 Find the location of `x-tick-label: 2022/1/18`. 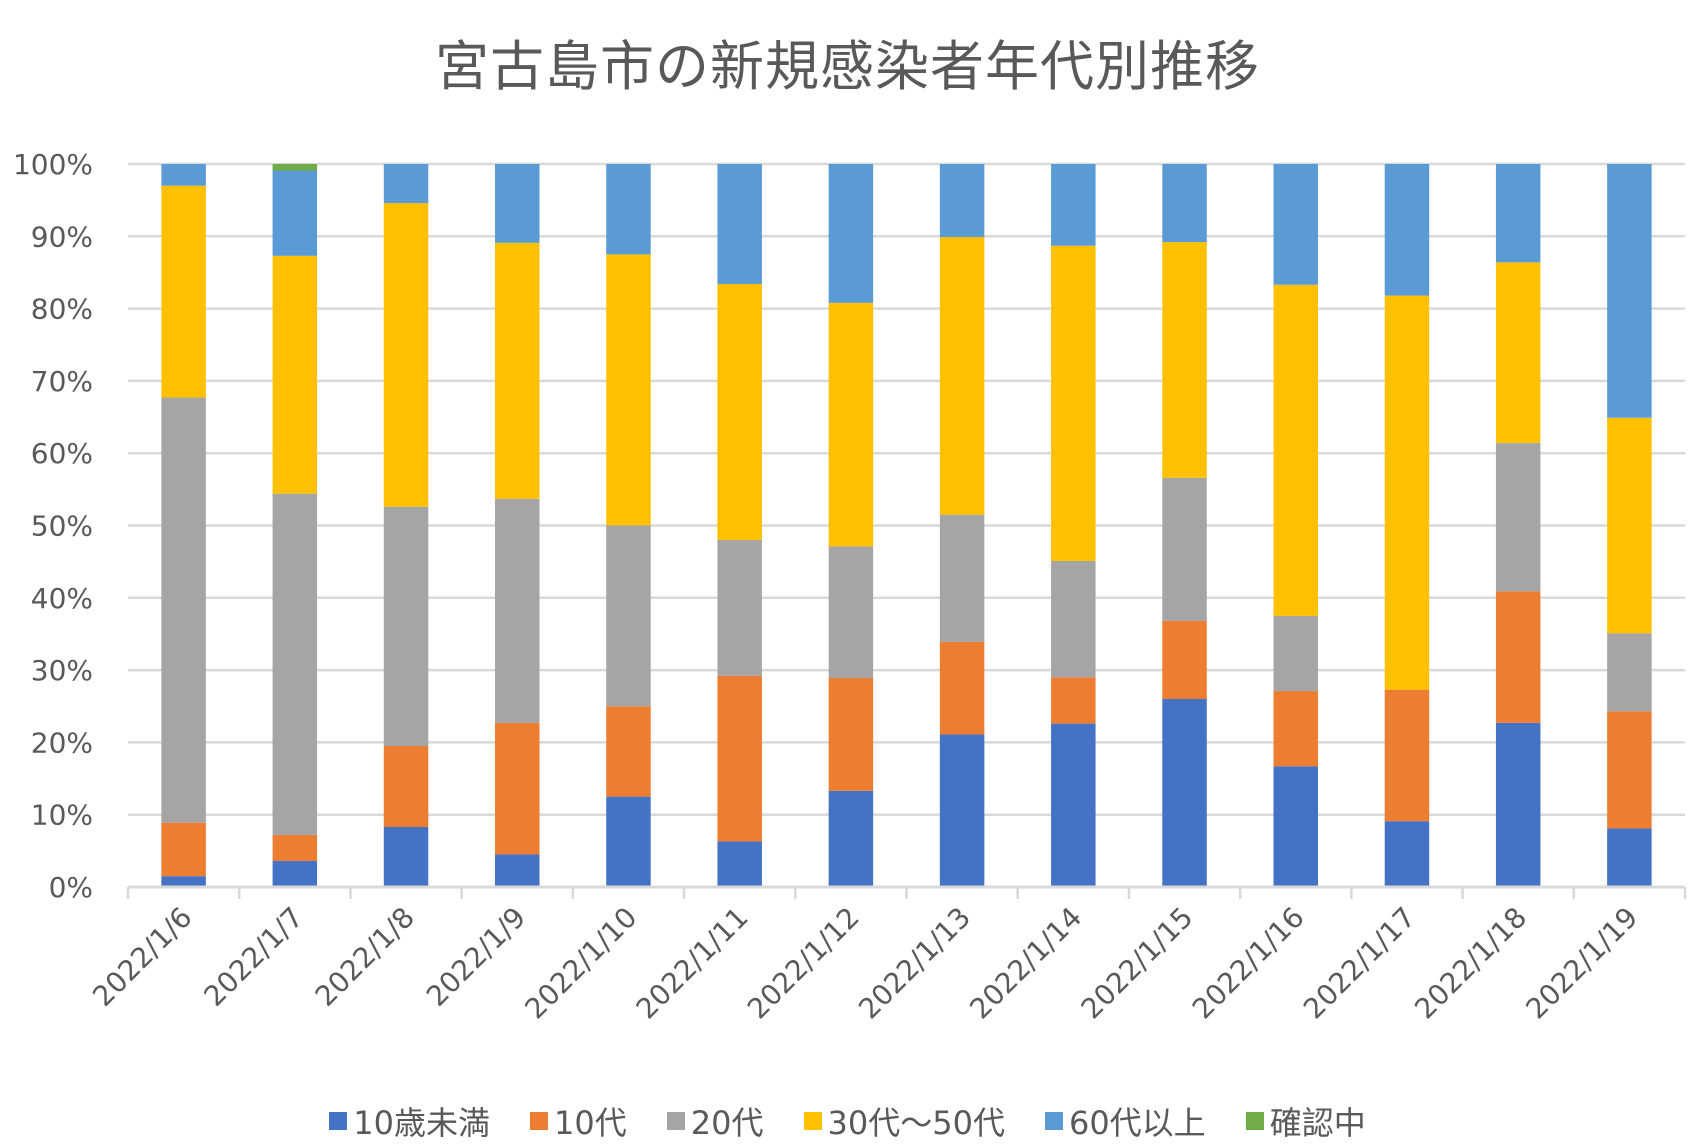

x-tick-label: 2022/1/18 is located at coordinates (1470, 963).